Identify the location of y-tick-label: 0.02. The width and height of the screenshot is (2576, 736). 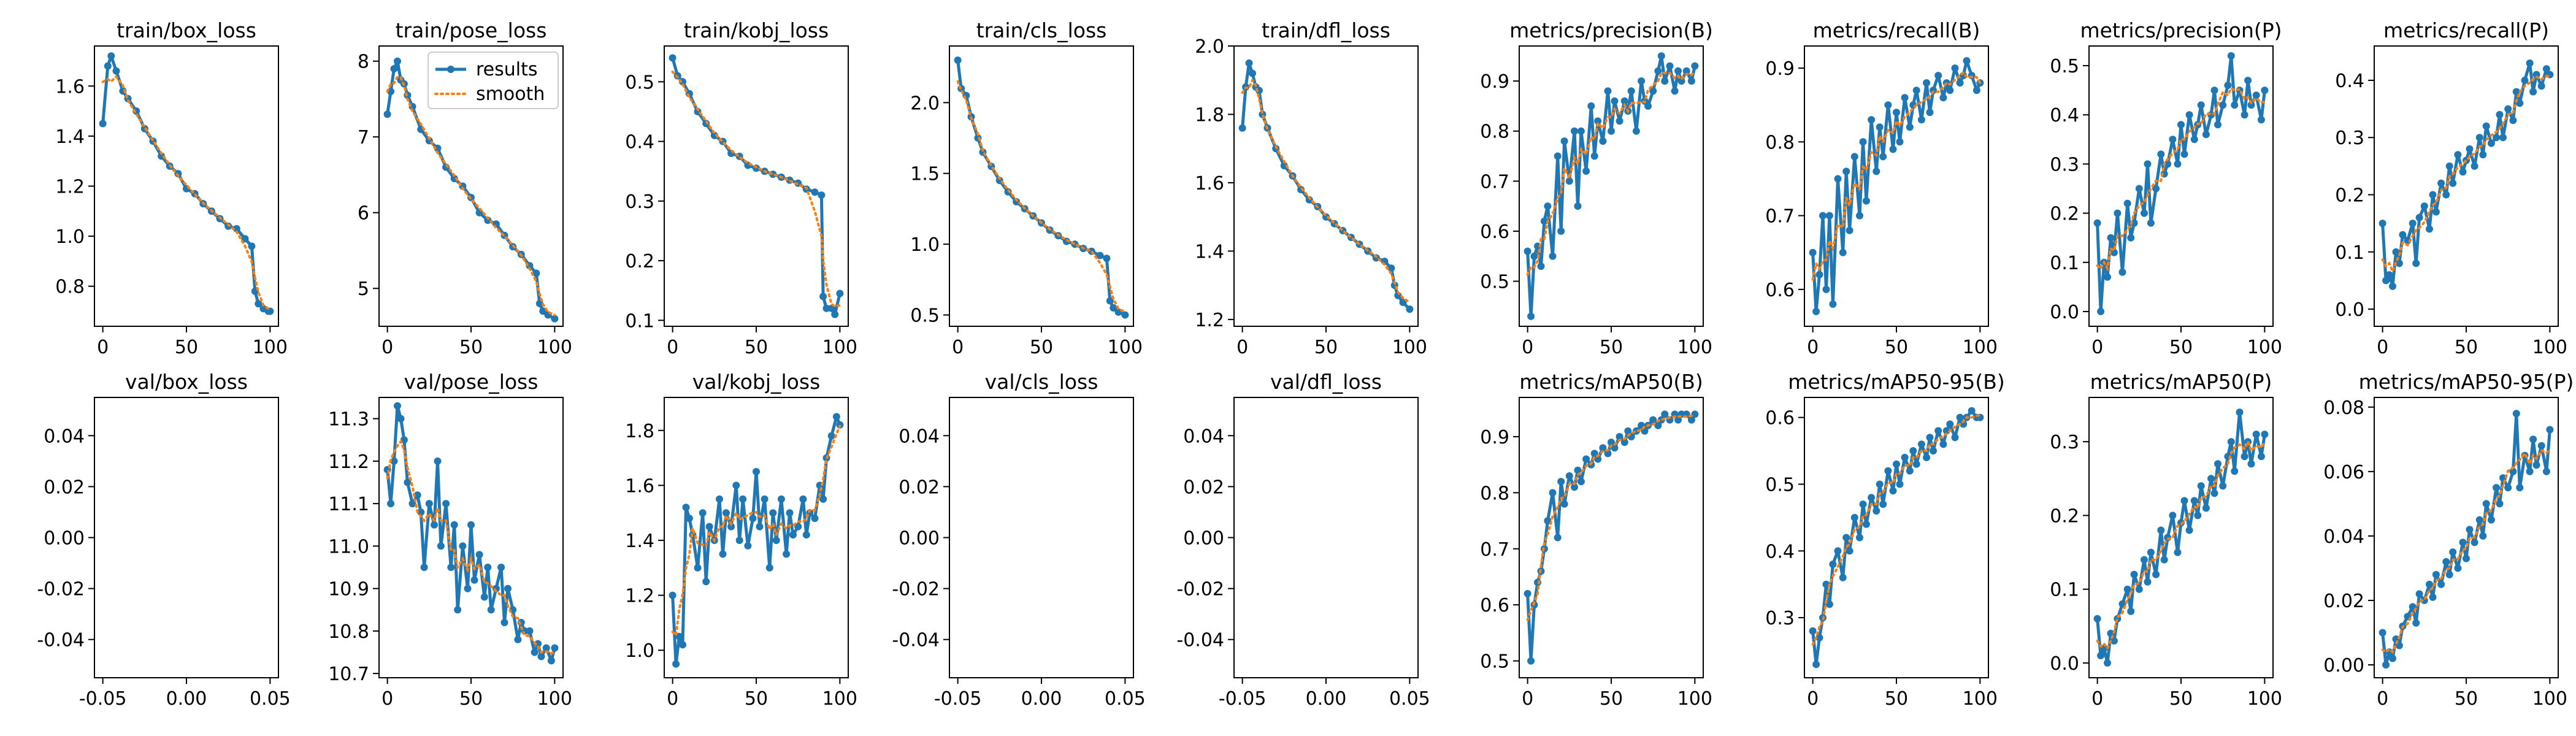
(2343, 601).